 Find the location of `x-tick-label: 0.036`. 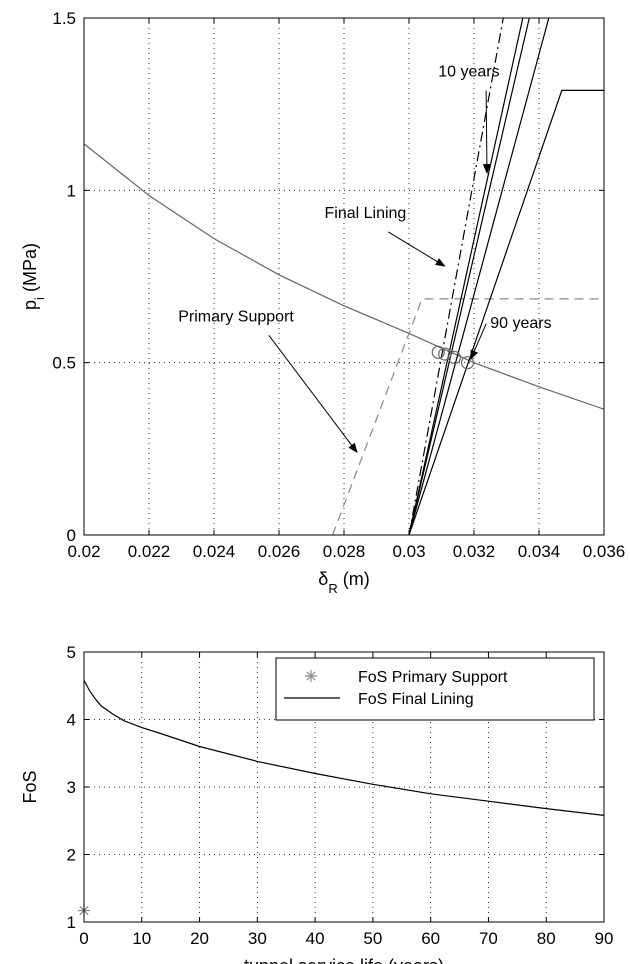

x-tick-label: 0.036 is located at coordinates (604, 551).